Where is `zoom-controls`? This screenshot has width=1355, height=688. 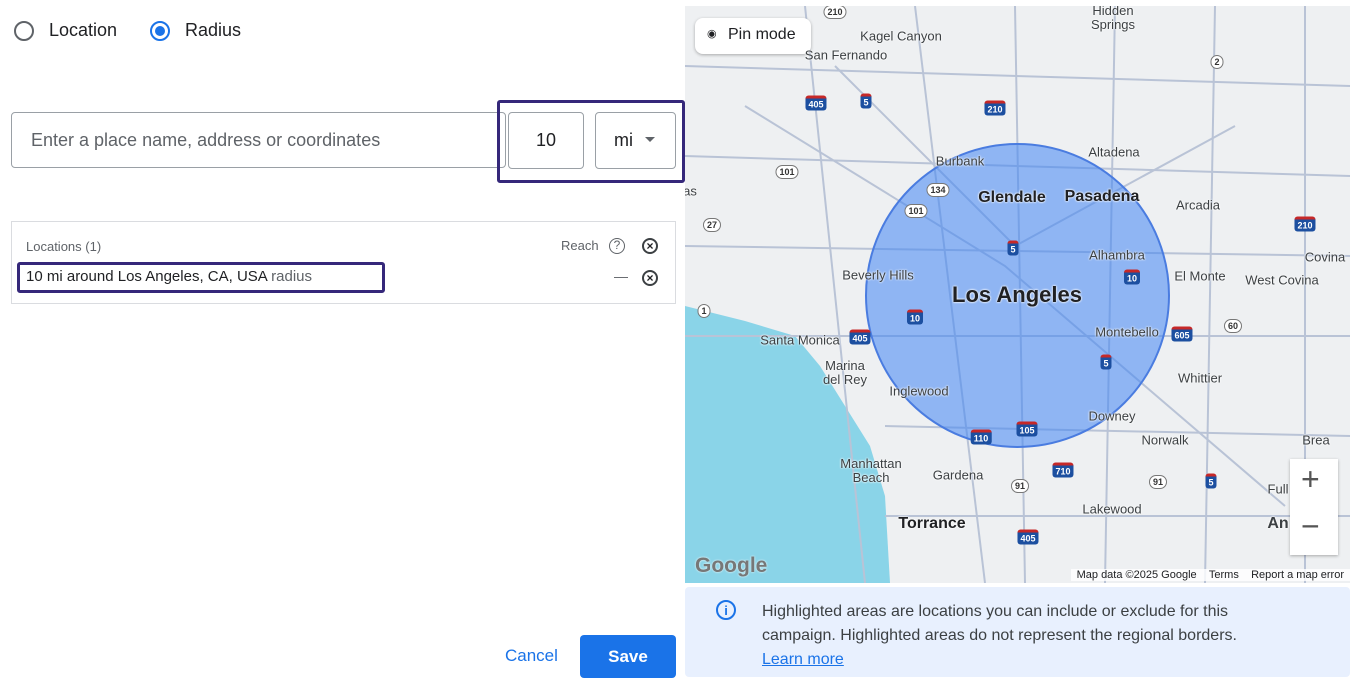
zoom-controls is located at coordinates (1314, 507).